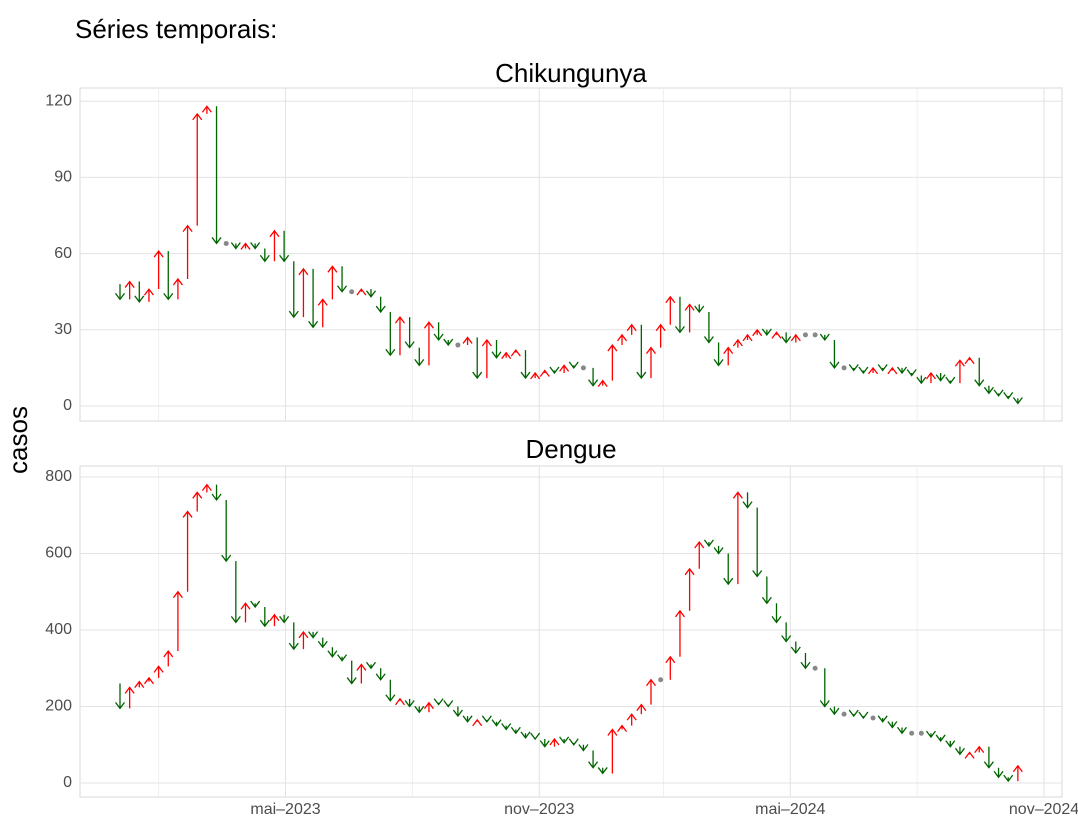  Describe the element at coordinates (790, 809) in the screenshot. I see `x-tick-label: mai–2024` at that location.